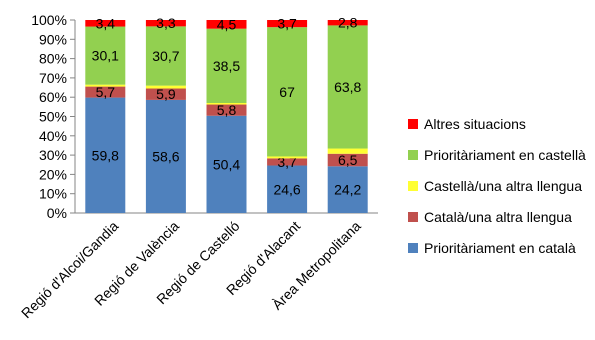 Image resolution: width=595 pixels, height=340 pixels. What do you see at coordinates (70, 270) in the screenshot?
I see `x-category-label: Regió d'Alcoi/Gandia` at bounding box center [70, 270].